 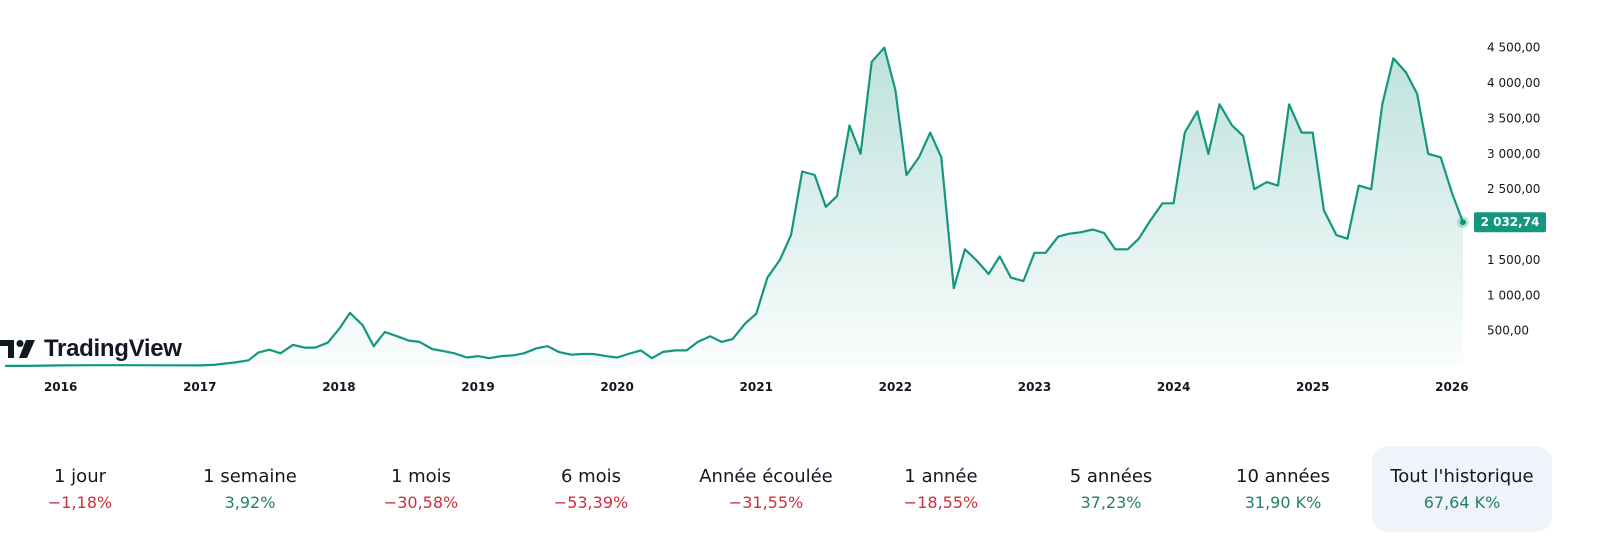 I want to click on period-change-value: 67,64 K%, so click(x=1462, y=502).